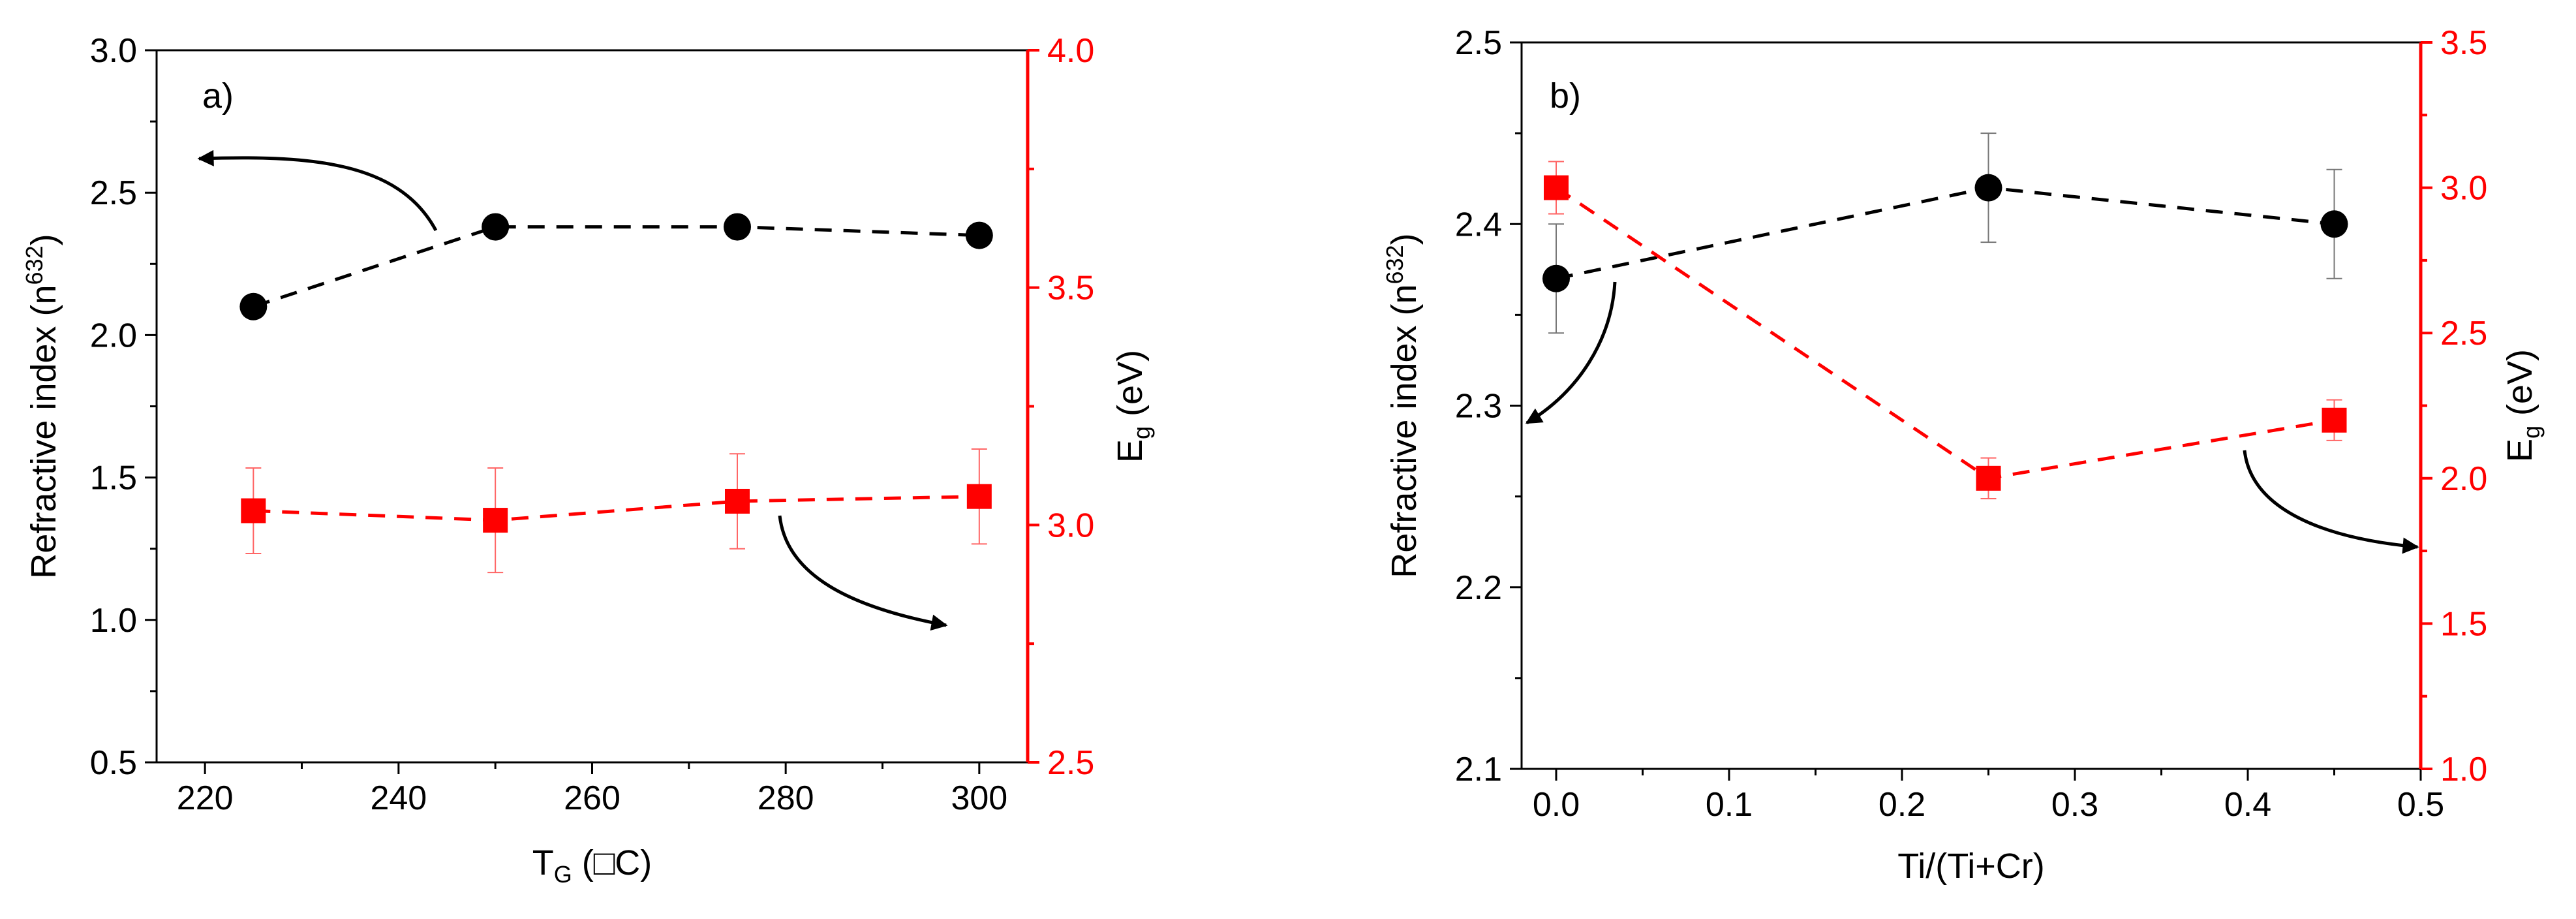 This screenshot has width=2576, height=919. What do you see at coordinates (2247, 805) in the screenshot?
I see `x-tick-label: 0.4` at bounding box center [2247, 805].